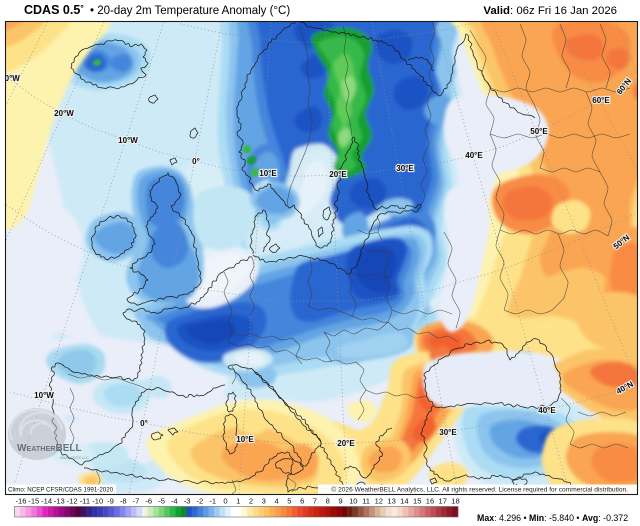 The image size is (640, 526). I want to click on svg-text: -12, so click(72, 501).